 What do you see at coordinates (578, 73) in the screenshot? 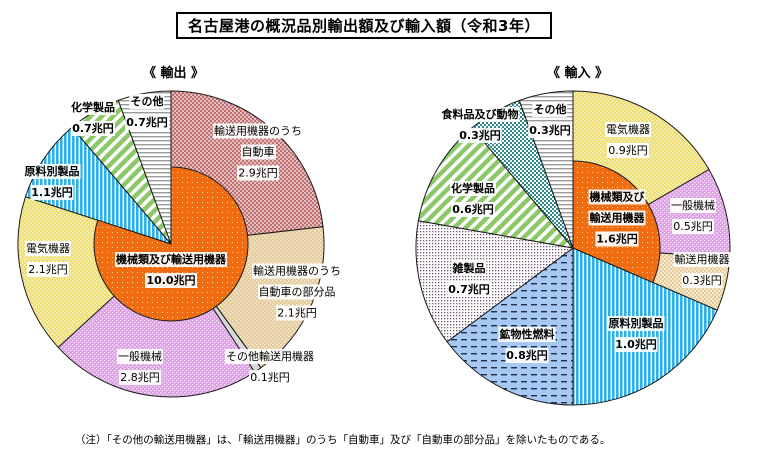
I see `import-pie-title: 《 輸入 》` at bounding box center [578, 73].